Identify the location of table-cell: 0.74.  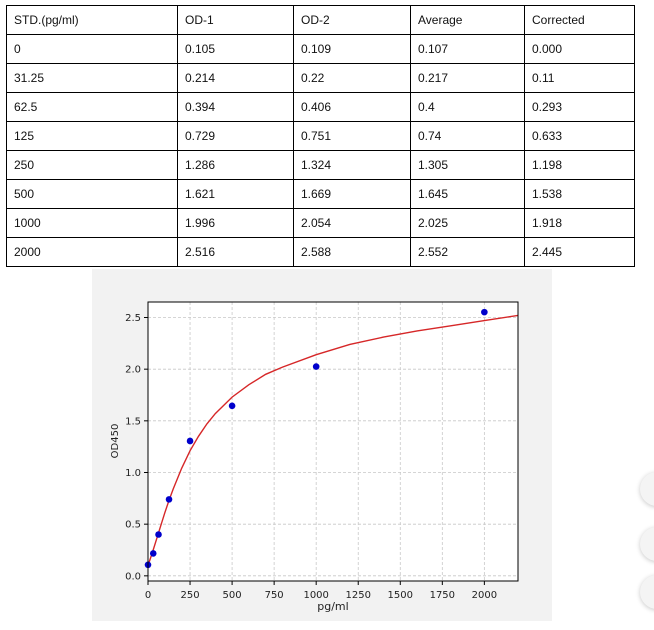
(467, 136).